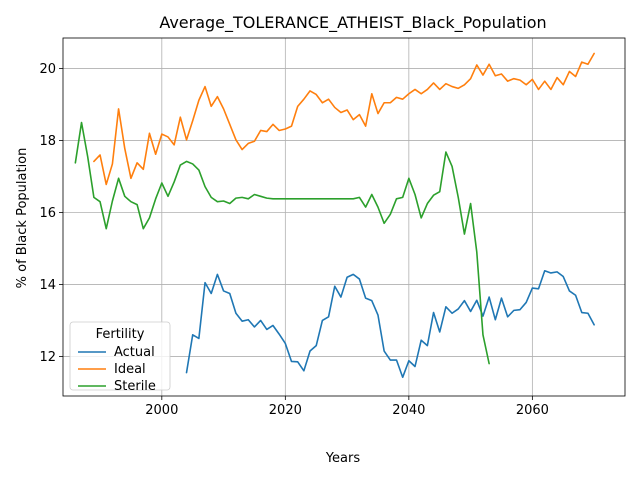  Describe the element at coordinates (134, 352) in the screenshot. I see `legend-label-actual: Actual` at that location.